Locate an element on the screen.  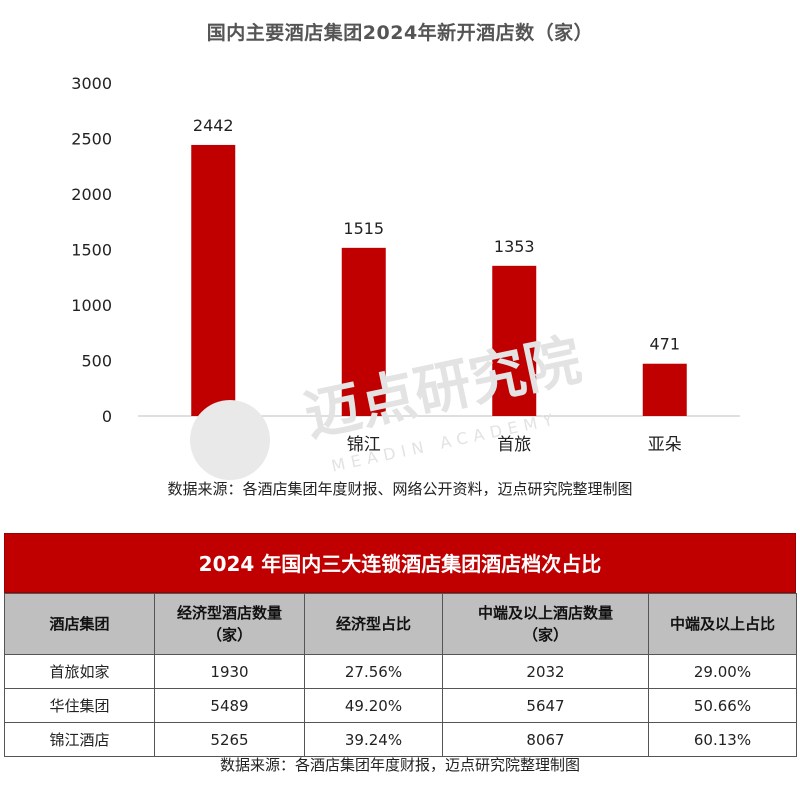
header-economy-count-line1: 经济型酒店数量 is located at coordinates (229, 613).